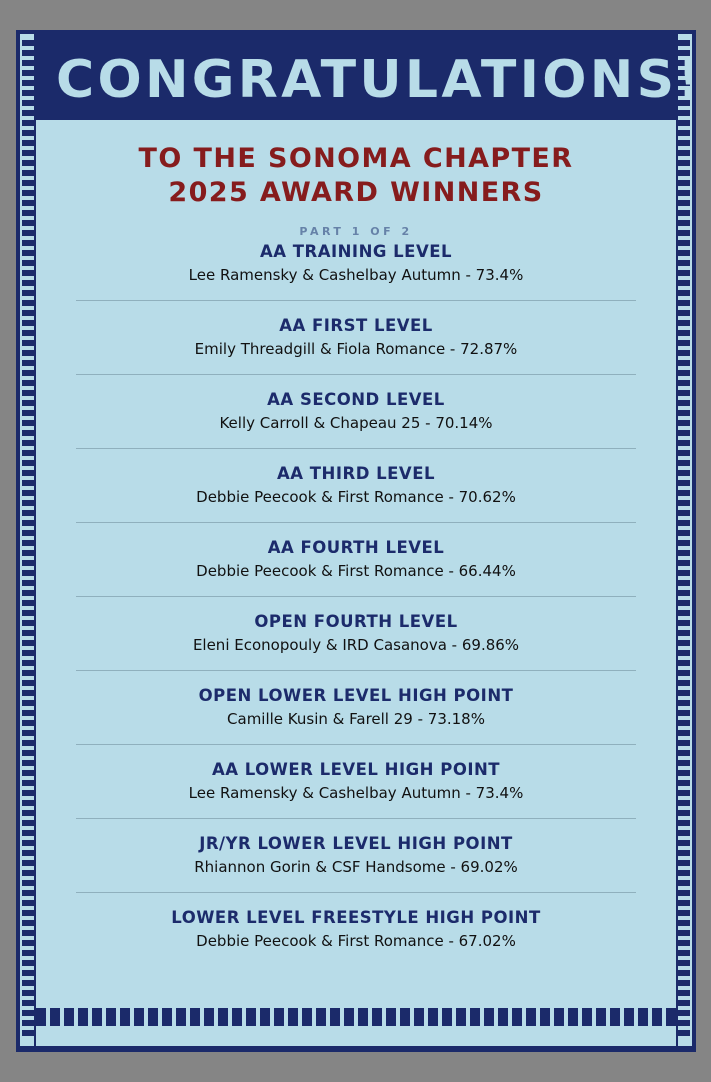 Image resolution: width=711 pixels, height=1082 pixels. What do you see at coordinates (356, 192) in the screenshot?
I see `subtitle-line-2: 2025 AWARD WINNERS` at bounding box center [356, 192].